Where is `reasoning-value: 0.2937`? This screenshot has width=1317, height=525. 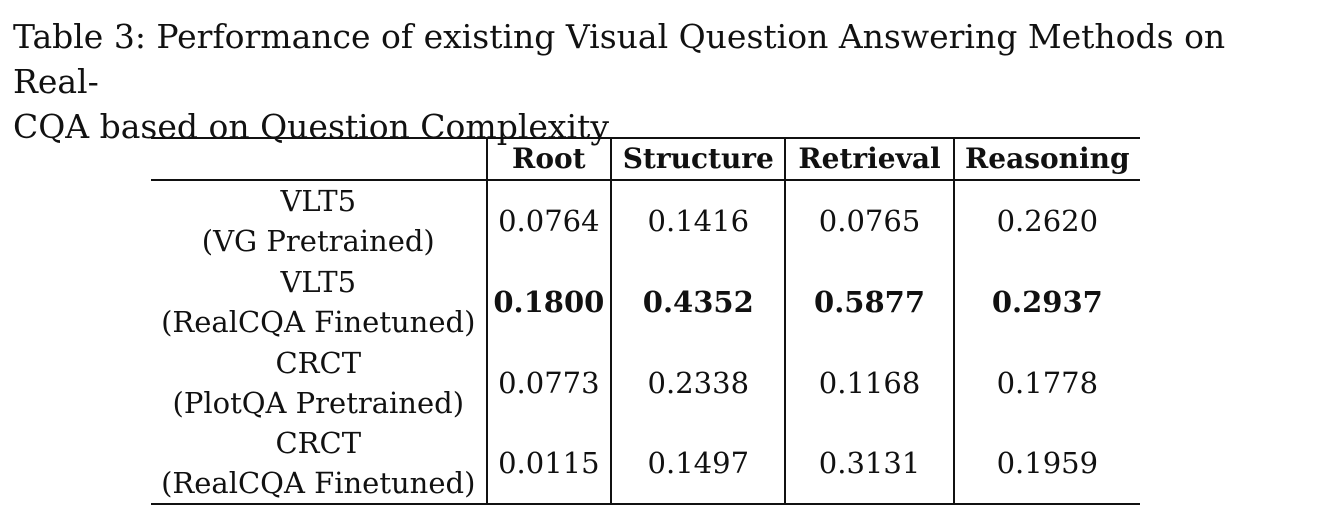 reasoning-value: 0.2937 is located at coordinates (1046, 301).